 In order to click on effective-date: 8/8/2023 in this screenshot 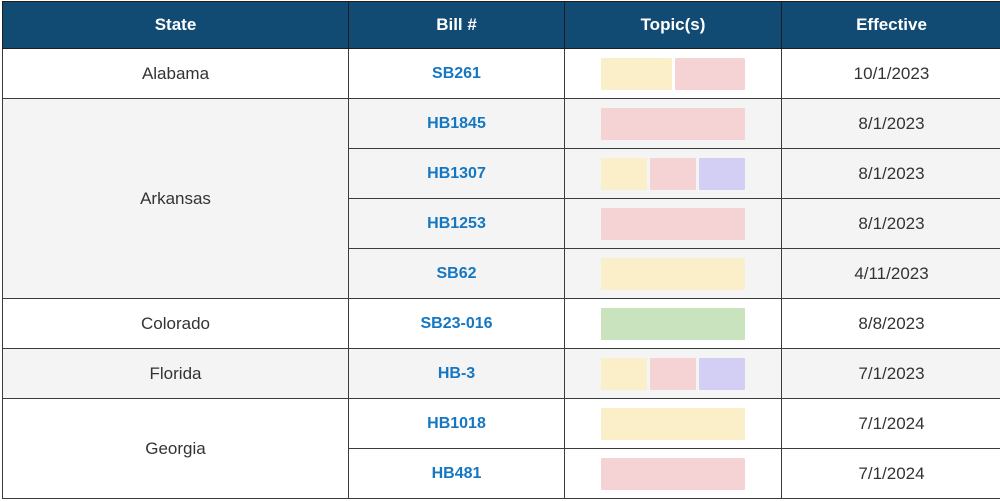, I will do `click(890, 323)`.